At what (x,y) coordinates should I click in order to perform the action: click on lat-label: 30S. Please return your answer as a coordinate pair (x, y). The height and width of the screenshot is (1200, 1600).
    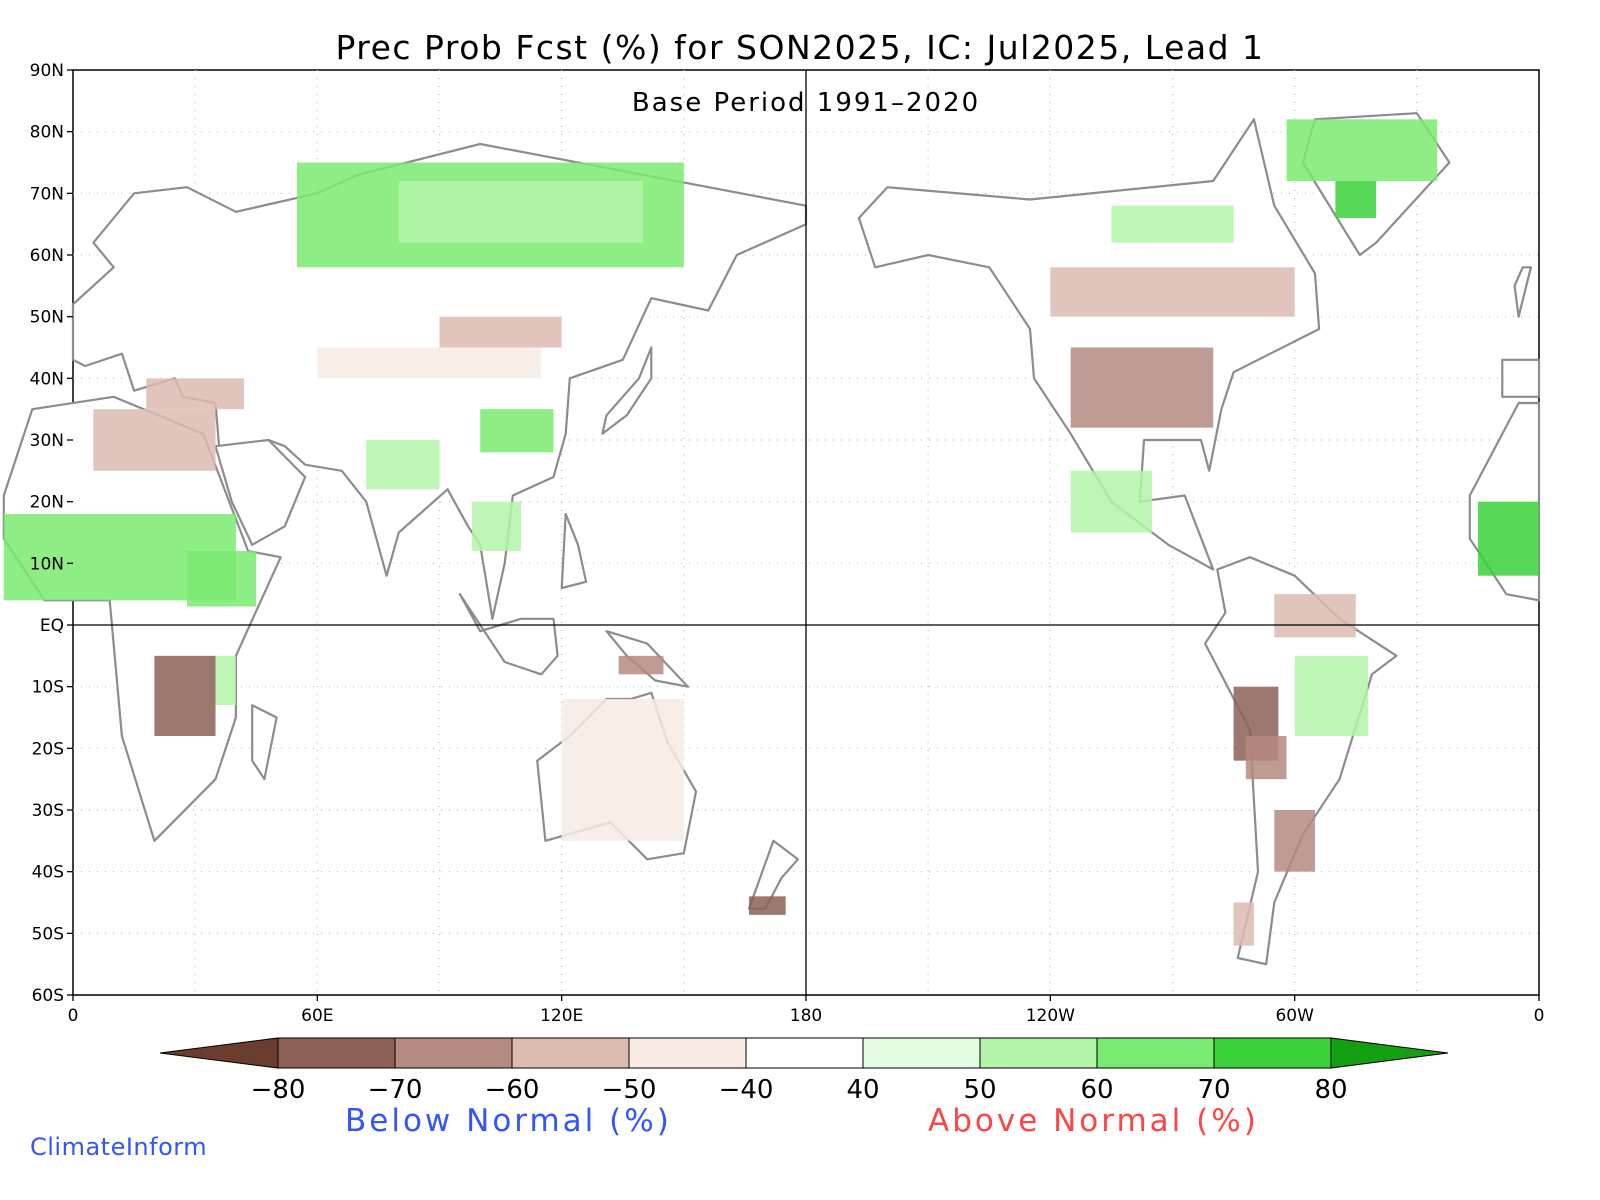
    Looking at the image, I should click on (48, 811).